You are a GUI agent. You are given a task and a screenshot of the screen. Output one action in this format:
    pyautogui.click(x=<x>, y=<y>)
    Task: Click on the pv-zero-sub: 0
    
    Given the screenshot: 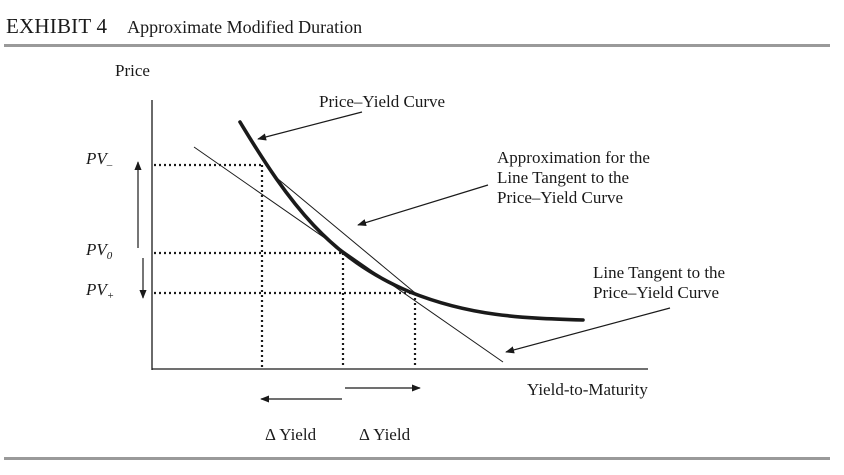 What is the action you would take?
    pyautogui.click(x=110, y=256)
    